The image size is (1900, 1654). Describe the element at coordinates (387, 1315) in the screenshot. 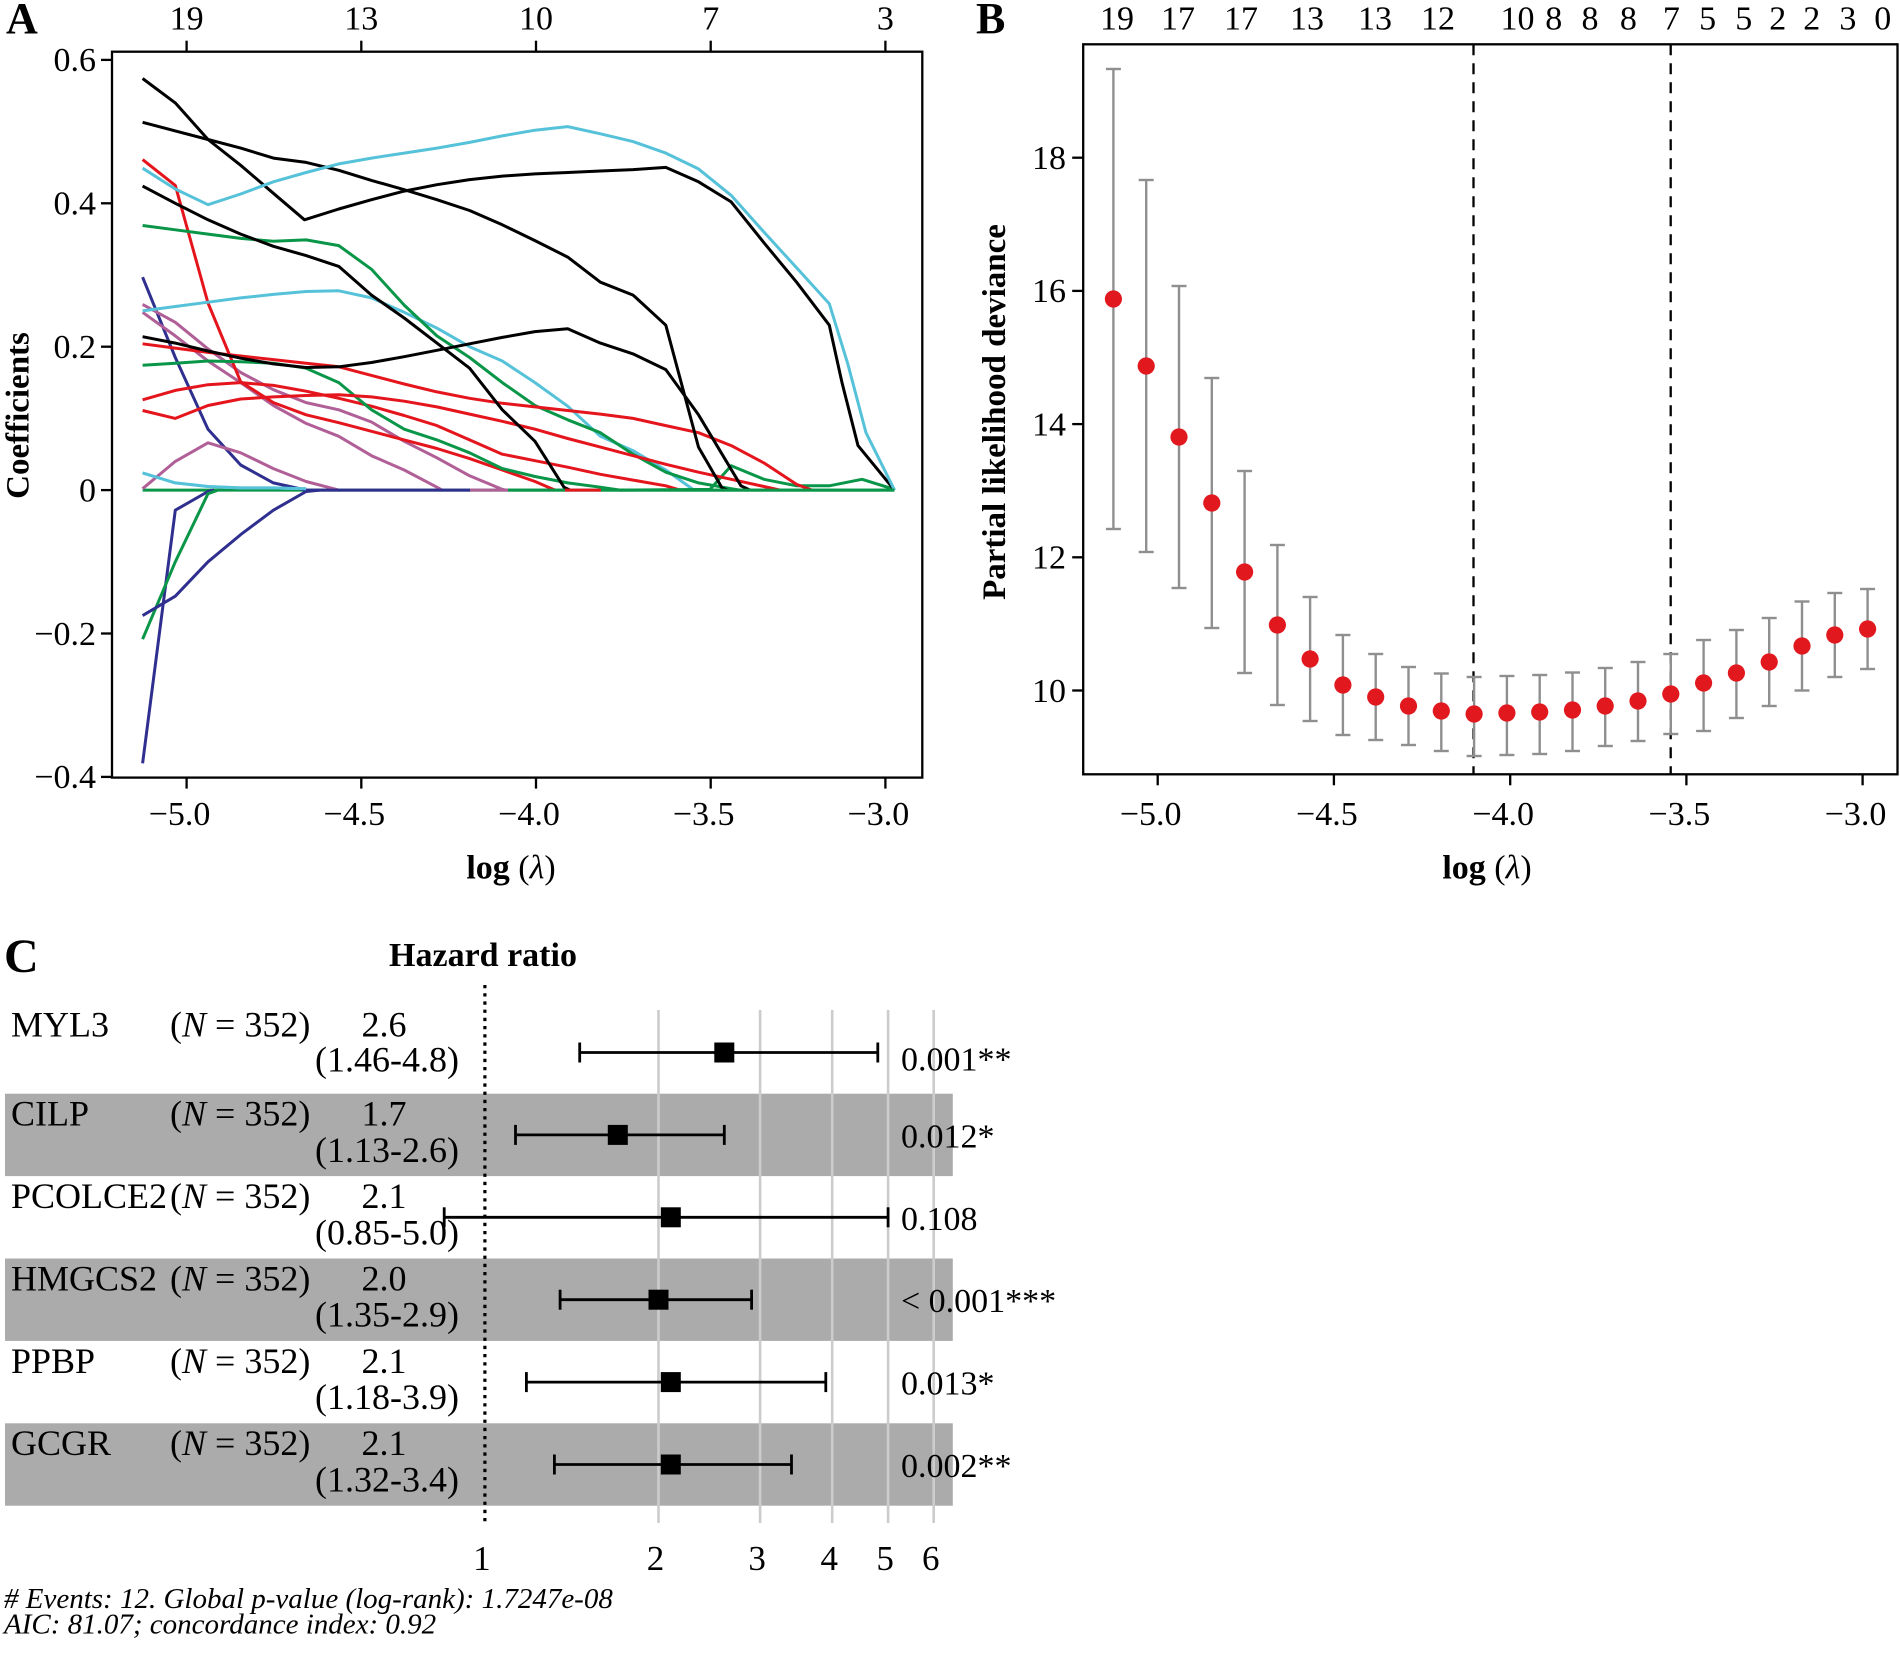

I see `svg-text: (1.35-2.9)` at that location.